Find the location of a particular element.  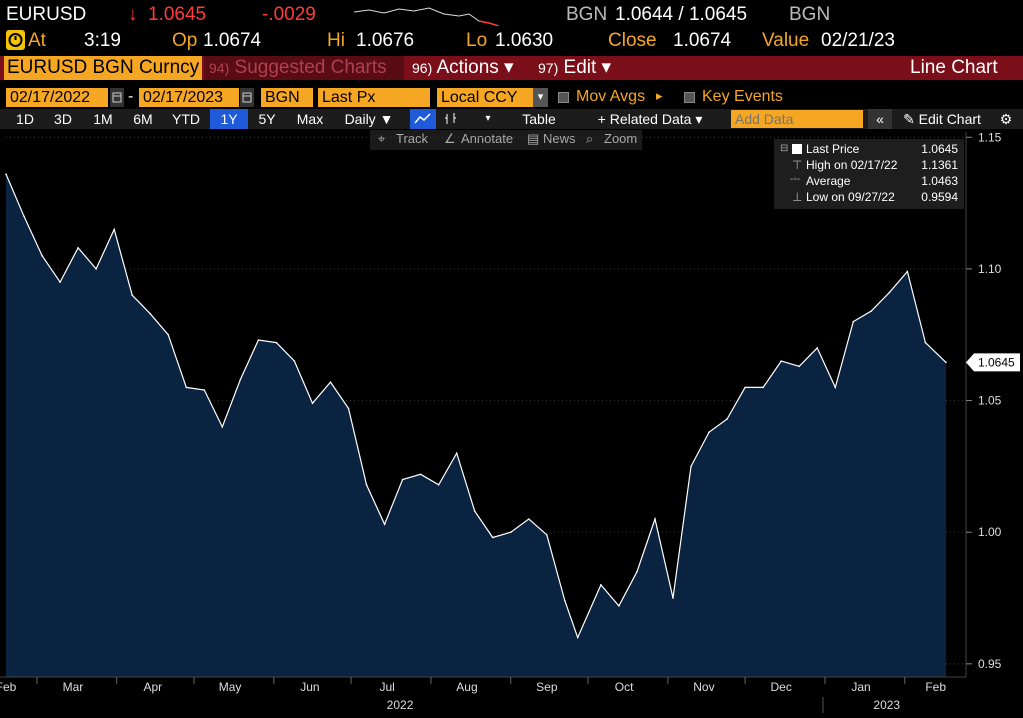

x-tick-label: Jan is located at coordinates (860, 687).